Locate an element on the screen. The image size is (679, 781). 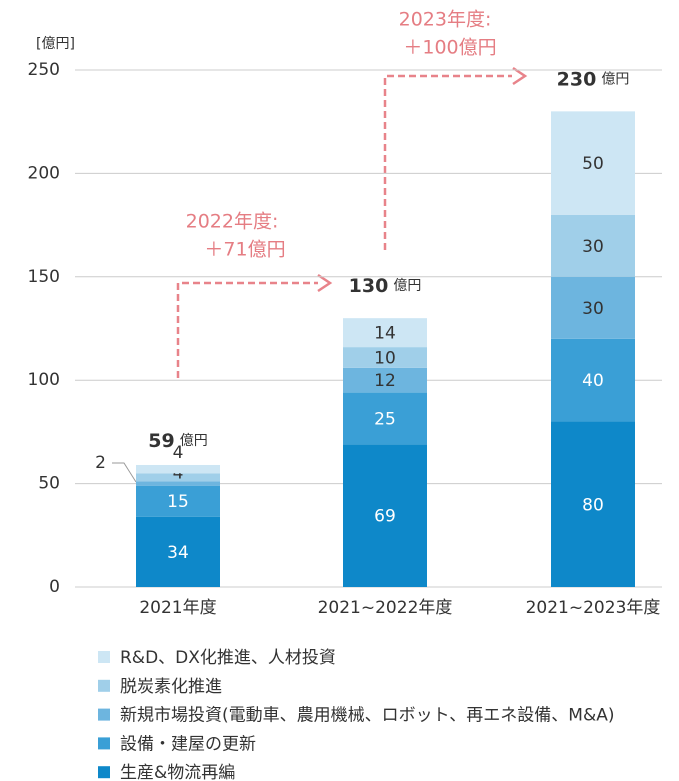
value-label: 34 is located at coordinates (178, 553).